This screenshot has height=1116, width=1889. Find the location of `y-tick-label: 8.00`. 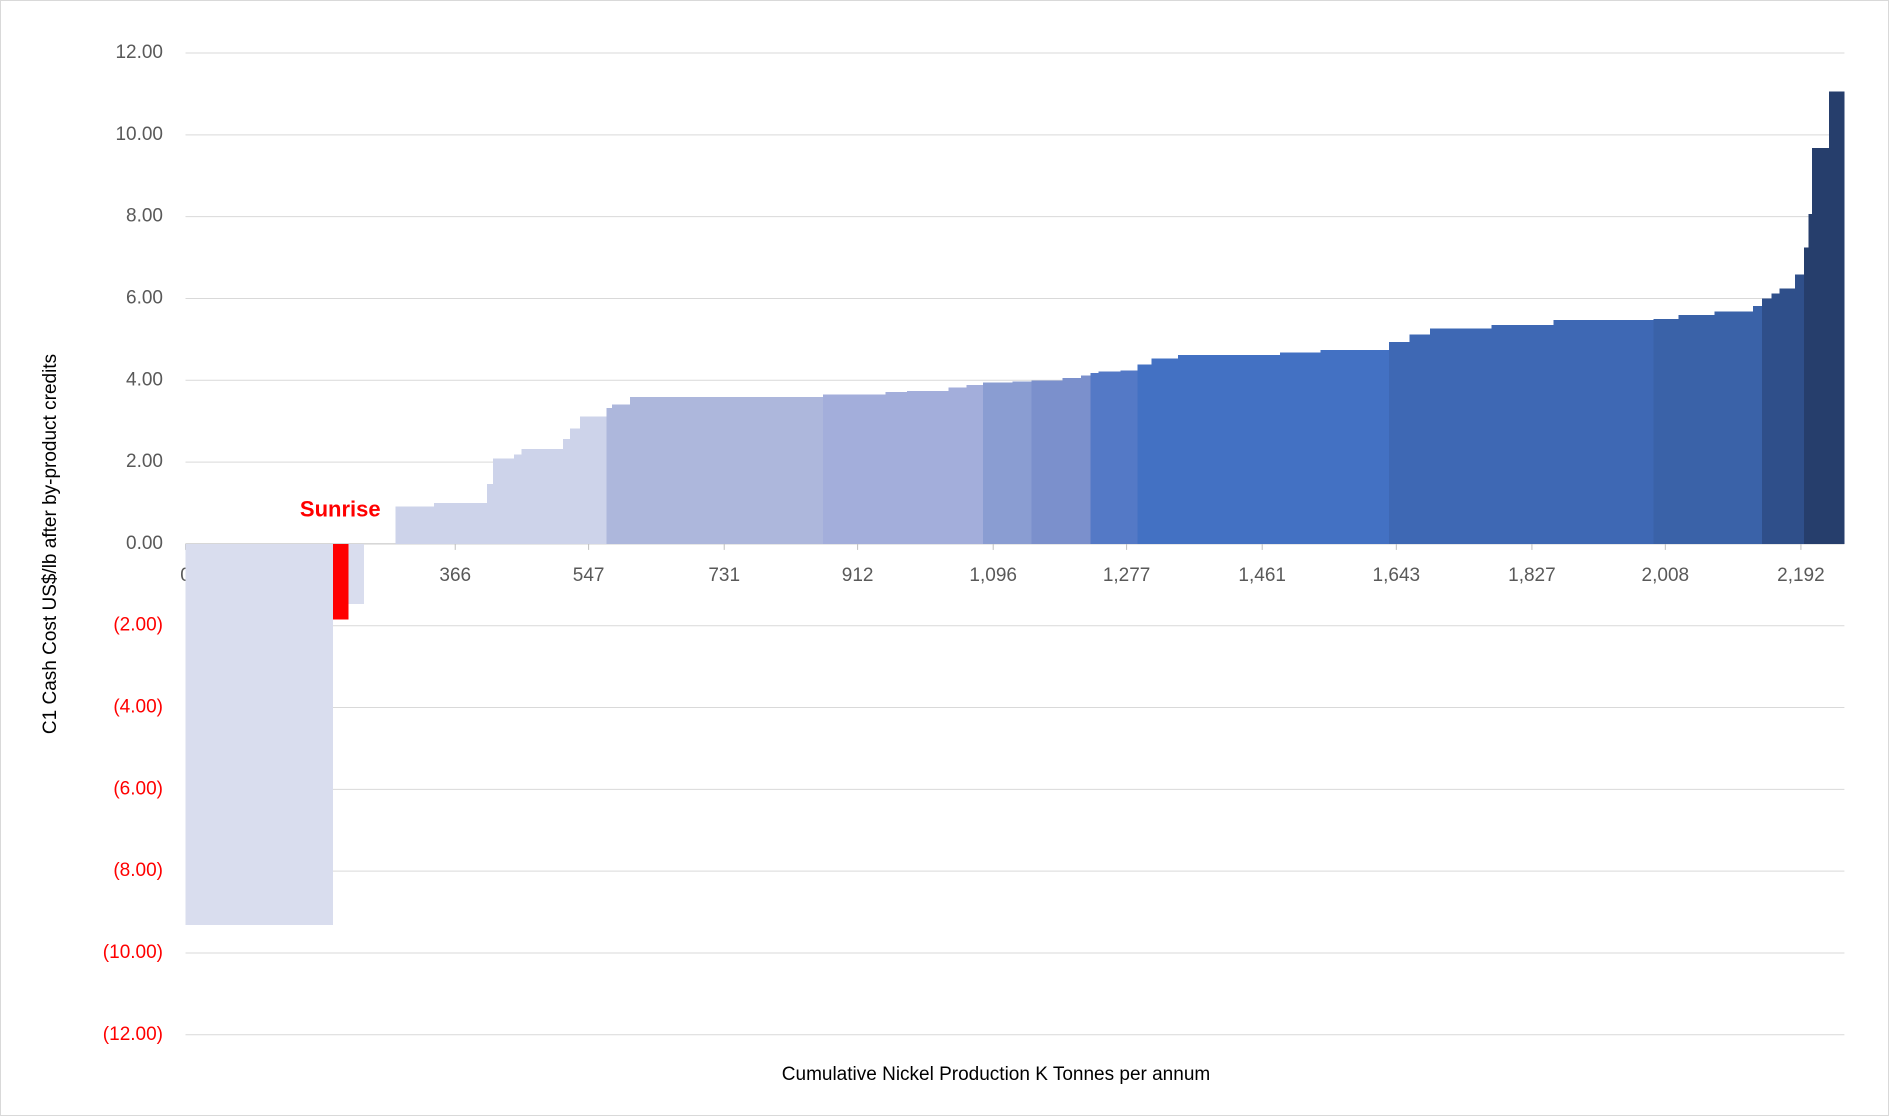

y-tick-label: 8.00 is located at coordinates (144, 216).